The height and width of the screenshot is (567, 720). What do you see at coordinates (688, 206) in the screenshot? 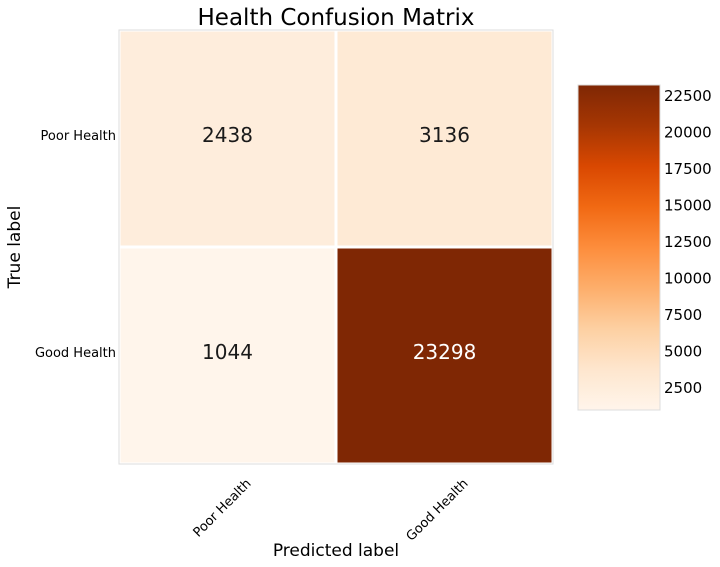
I see `colorbar-tick-label: 15000` at bounding box center [688, 206].